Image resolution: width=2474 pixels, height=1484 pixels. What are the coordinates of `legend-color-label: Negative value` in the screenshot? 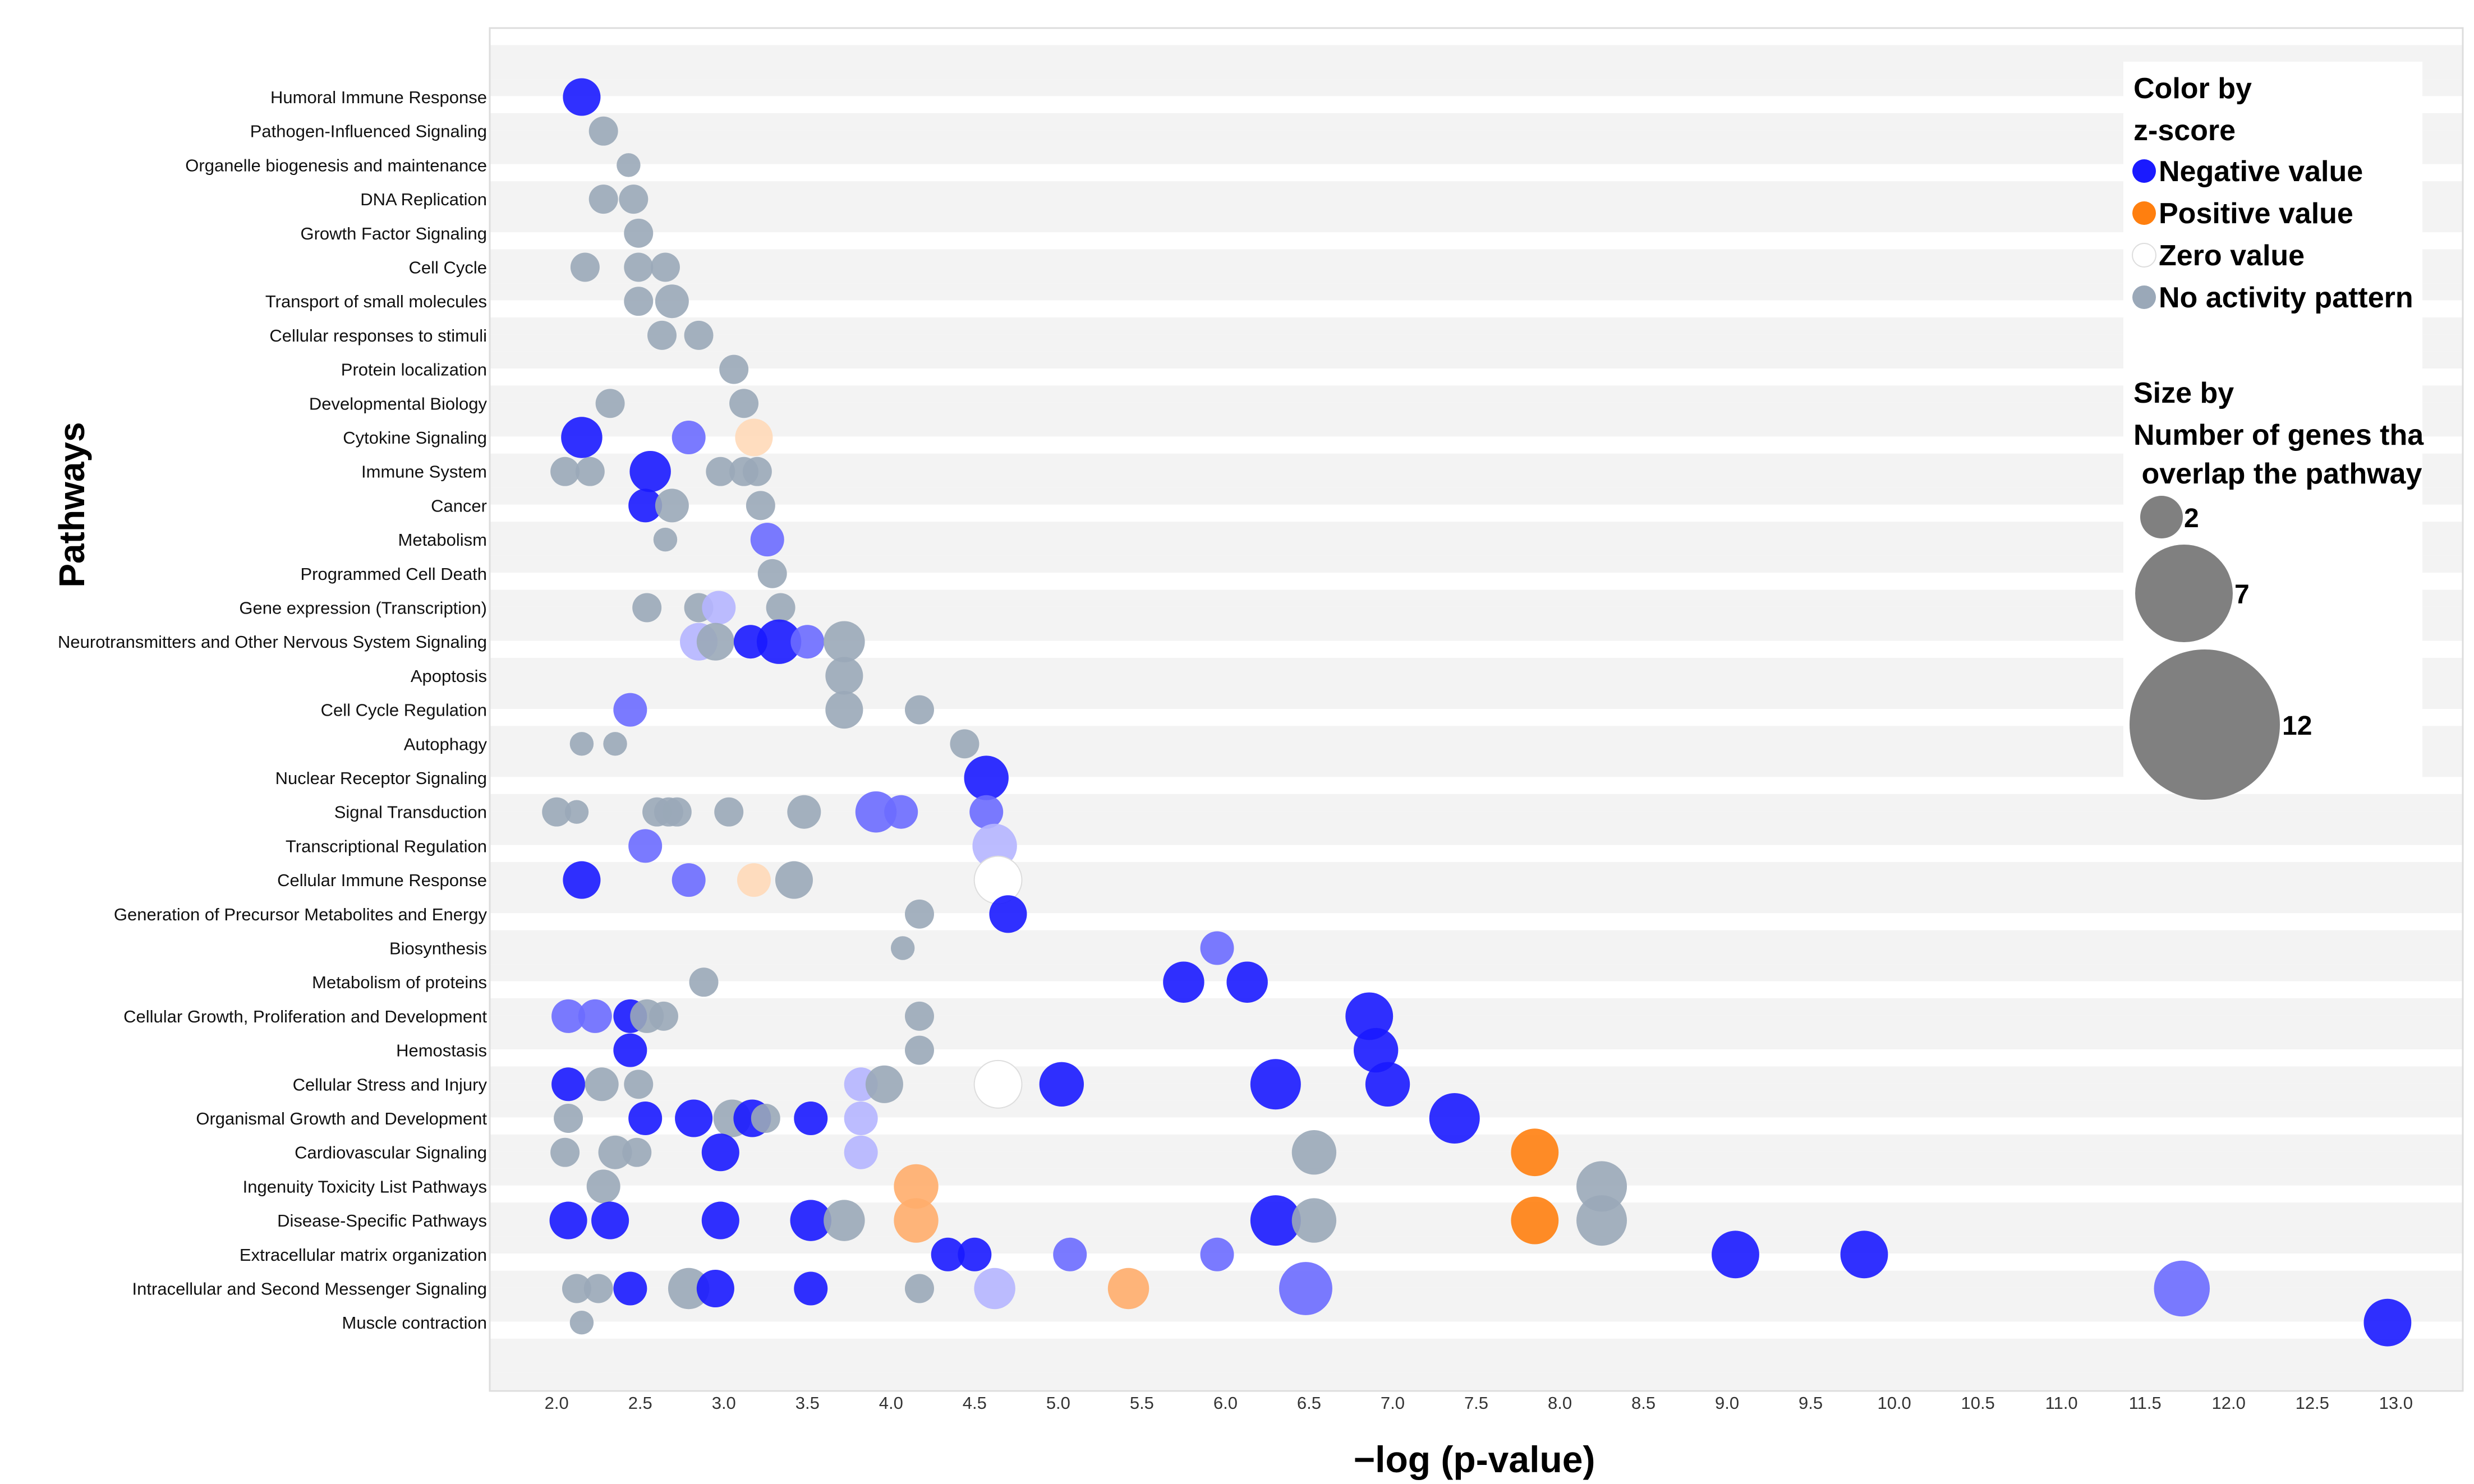 It's located at (2261, 171).